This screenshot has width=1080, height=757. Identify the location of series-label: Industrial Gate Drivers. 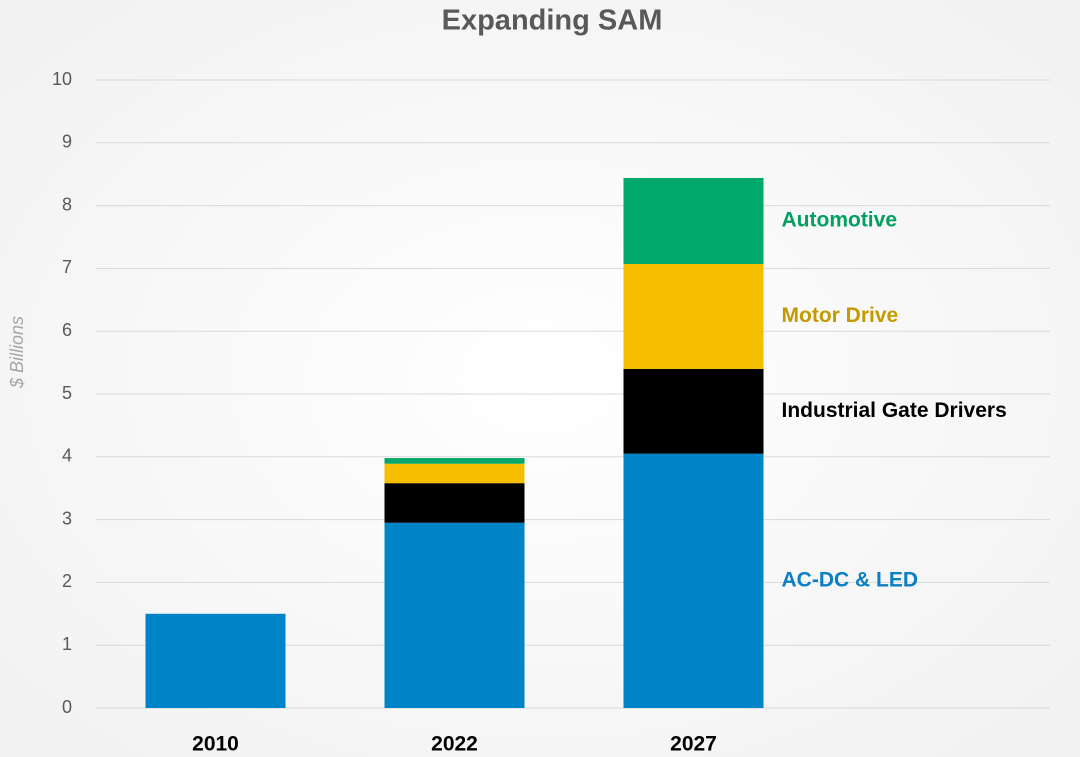
(894, 410).